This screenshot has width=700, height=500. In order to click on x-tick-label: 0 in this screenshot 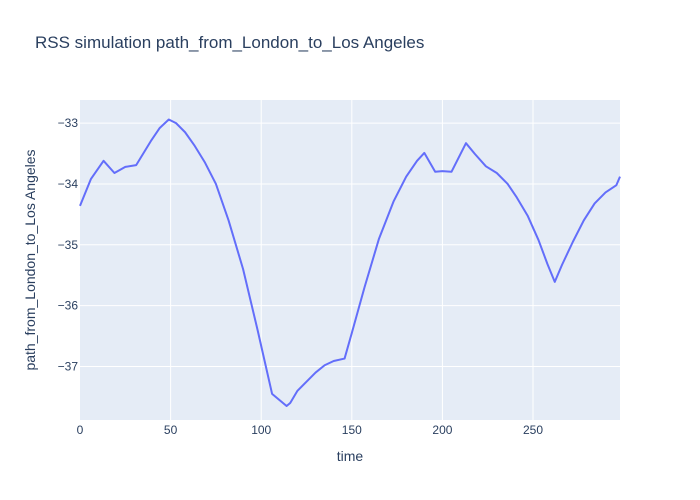, I will do `click(80, 430)`.